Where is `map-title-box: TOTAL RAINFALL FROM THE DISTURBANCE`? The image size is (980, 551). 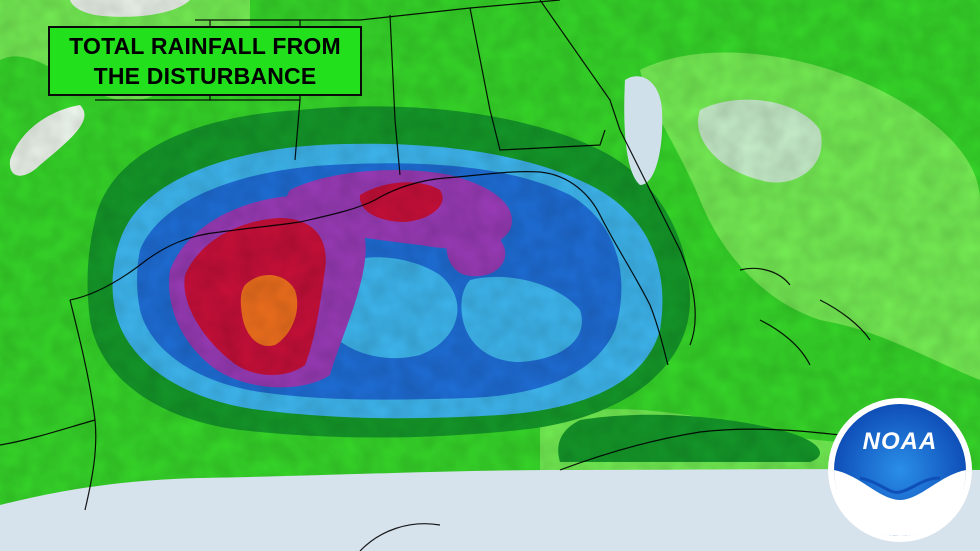
map-title-box: TOTAL RAINFALL FROM THE DISTURBANCE is located at coordinates (205, 61).